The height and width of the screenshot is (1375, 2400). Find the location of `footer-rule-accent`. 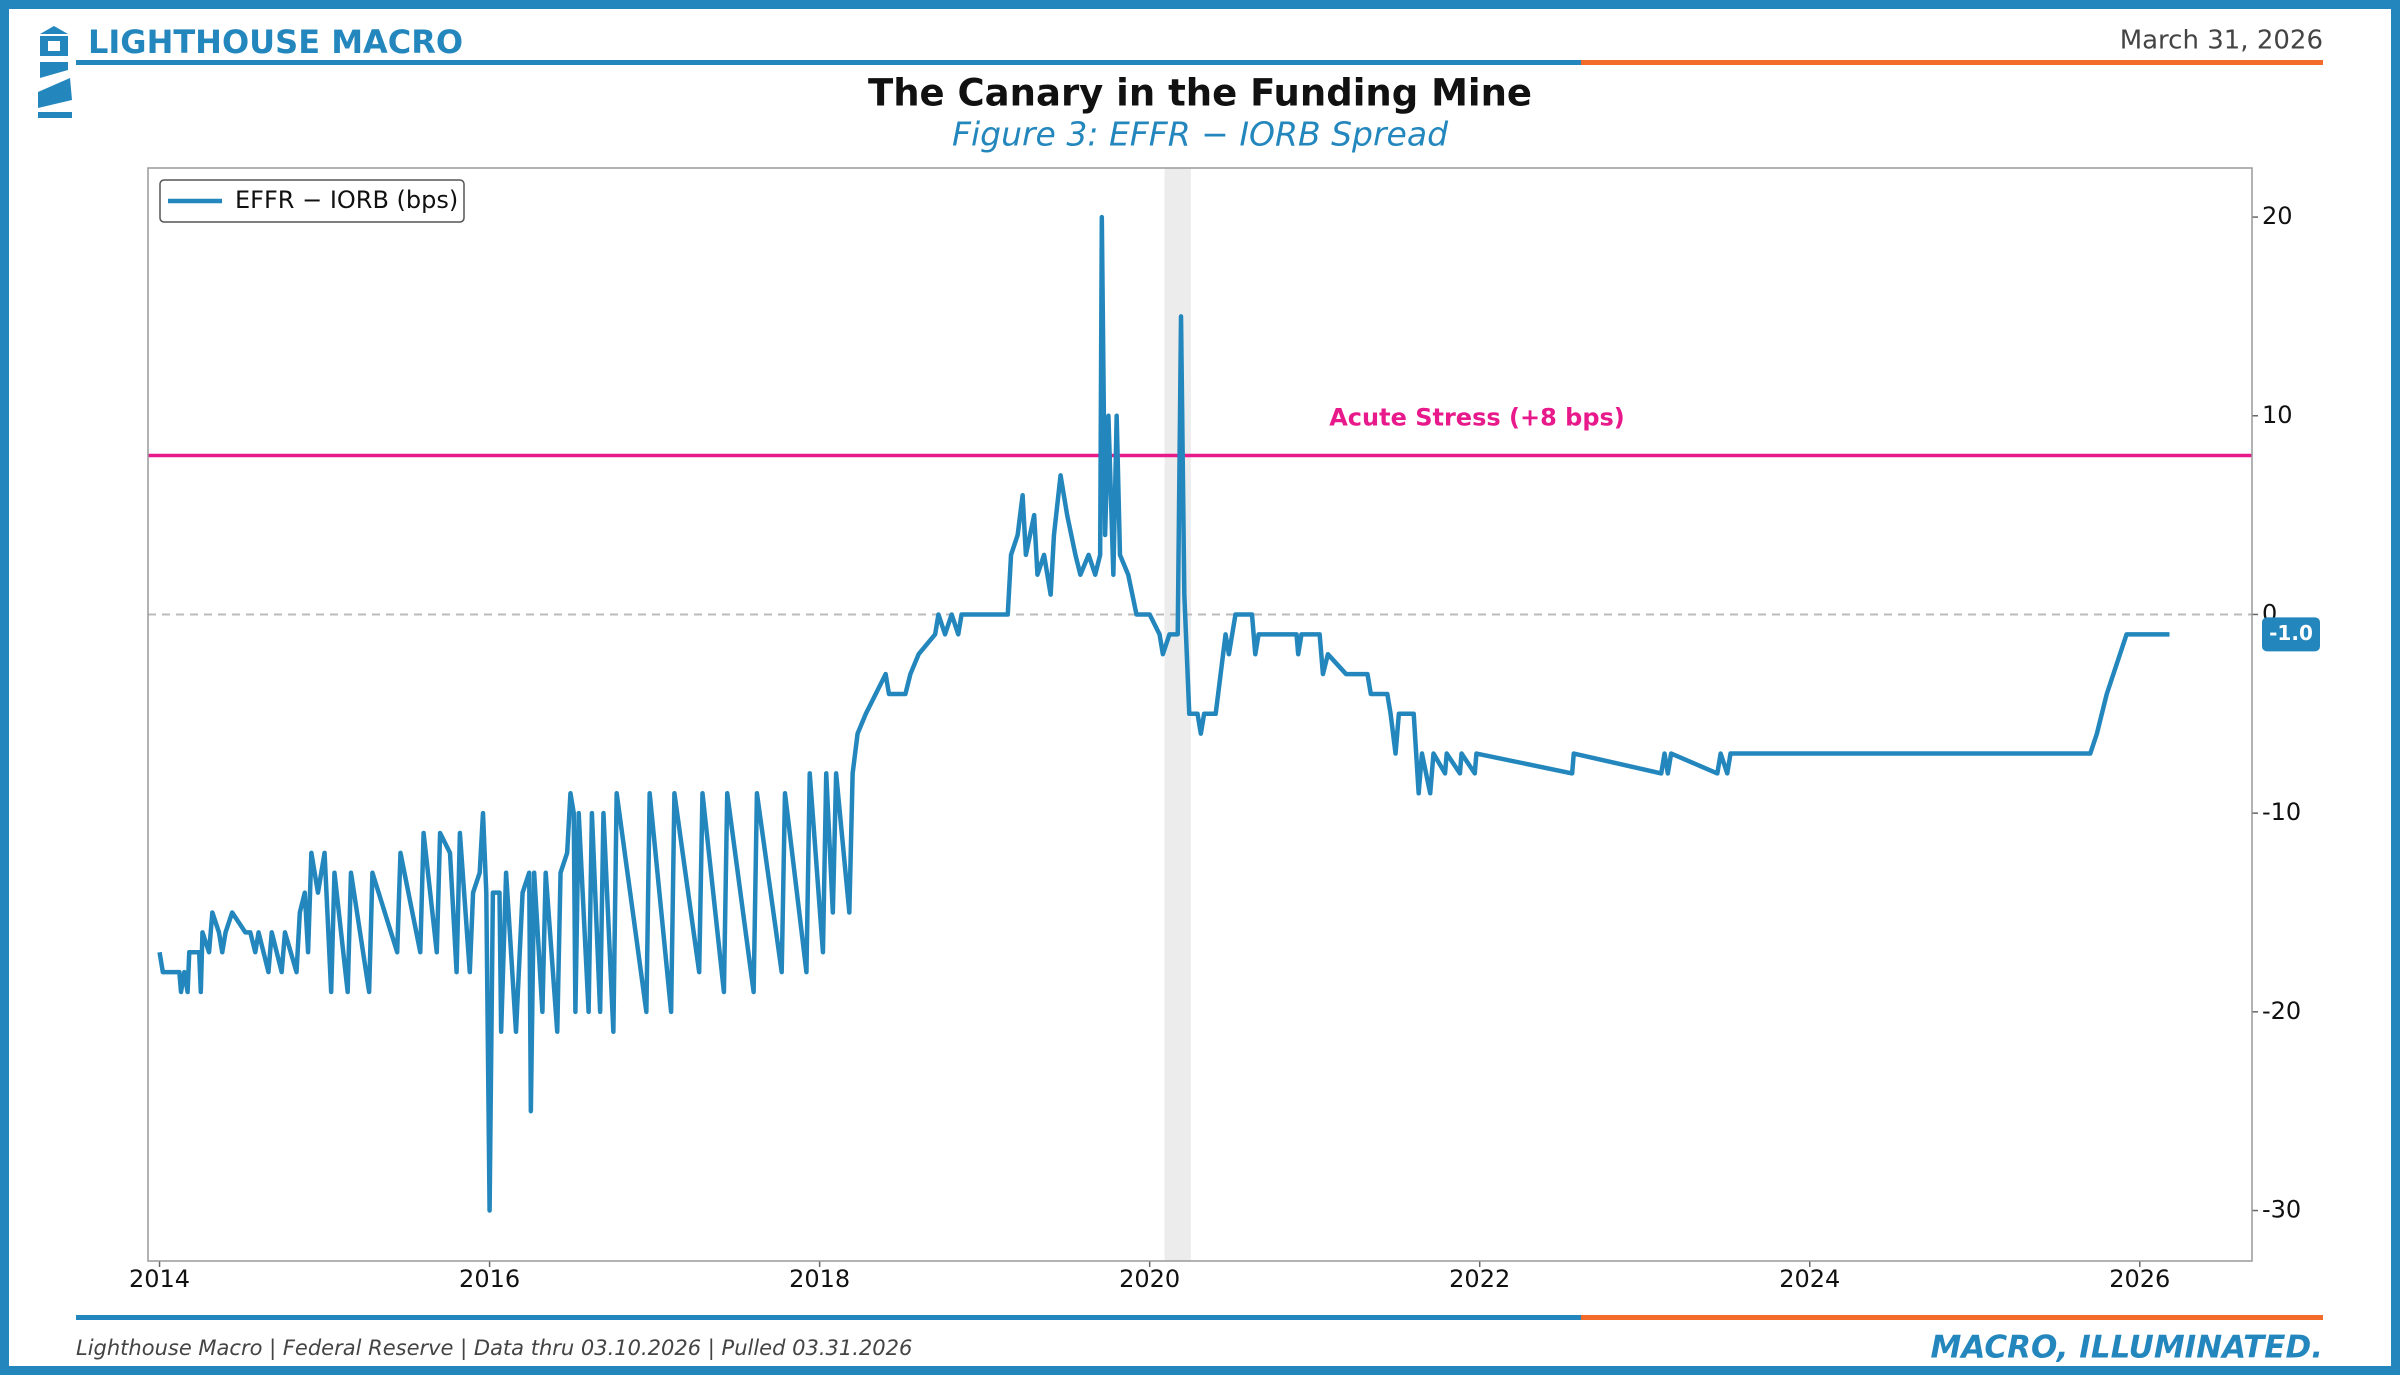

footer-rule-accent is located at coordinates (1952, 1317).